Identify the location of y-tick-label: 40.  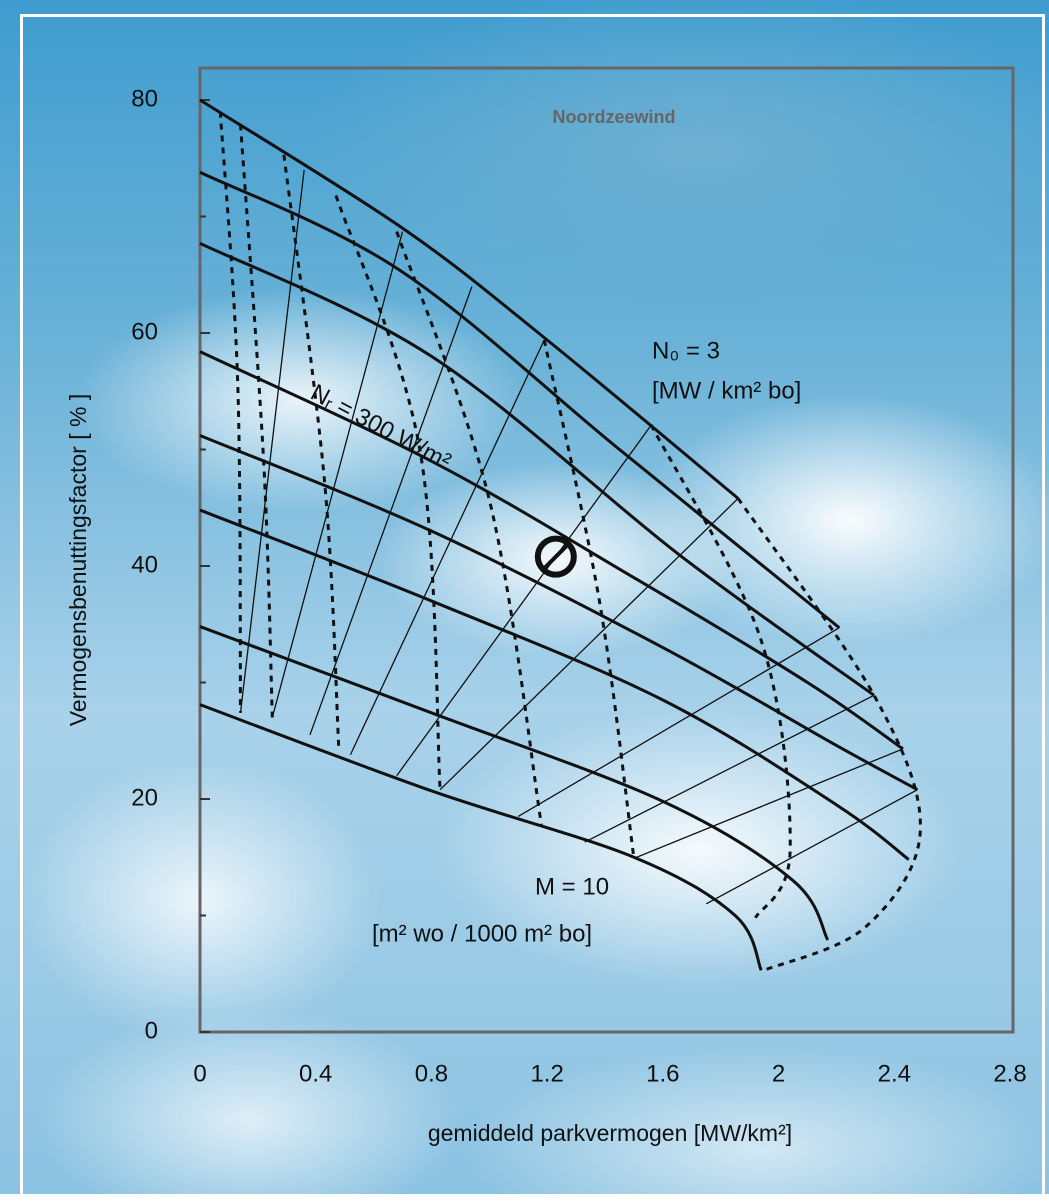
(144, 564).